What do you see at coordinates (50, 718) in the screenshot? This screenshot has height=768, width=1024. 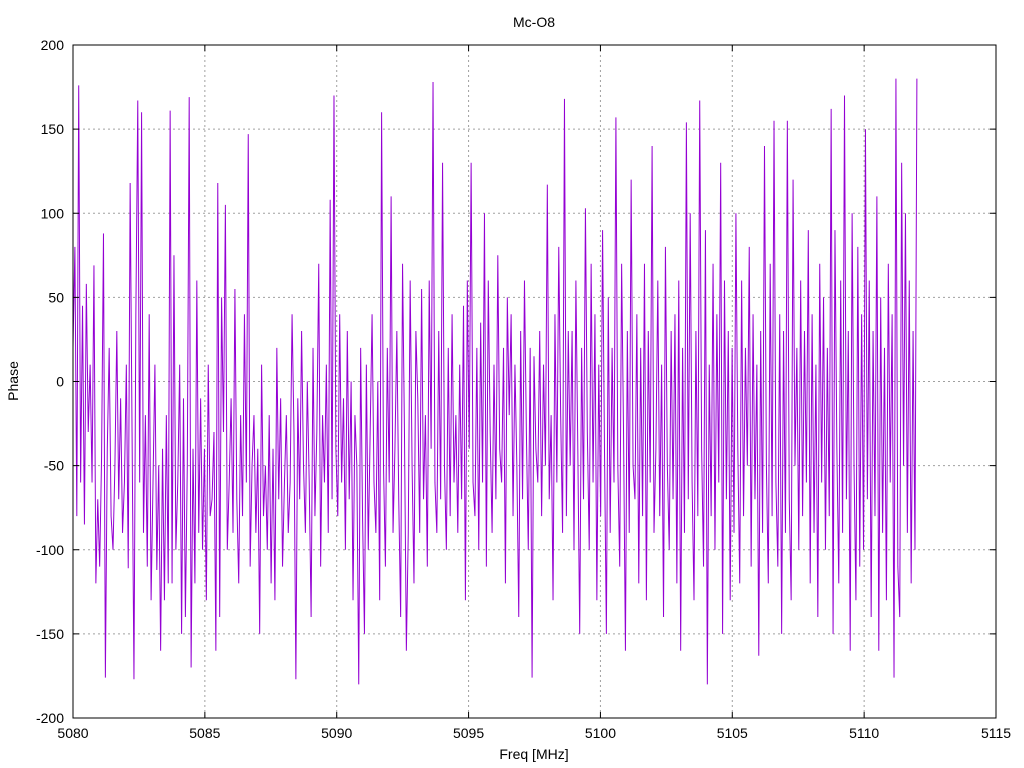 I see `y-tick-label: -200` at bounding box center [50, 718].